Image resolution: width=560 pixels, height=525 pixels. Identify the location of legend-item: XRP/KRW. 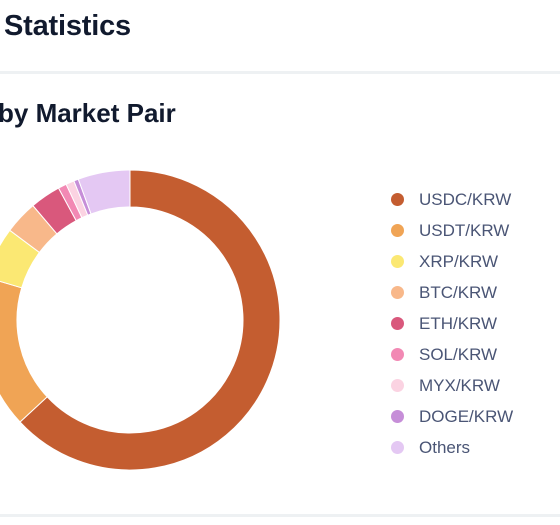
(452, 261).